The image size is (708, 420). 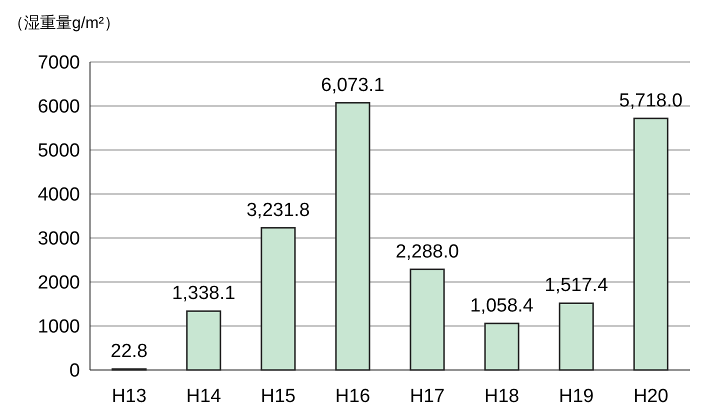 I want to click on y-tick-label: 7000, so click(x=59, y=63).